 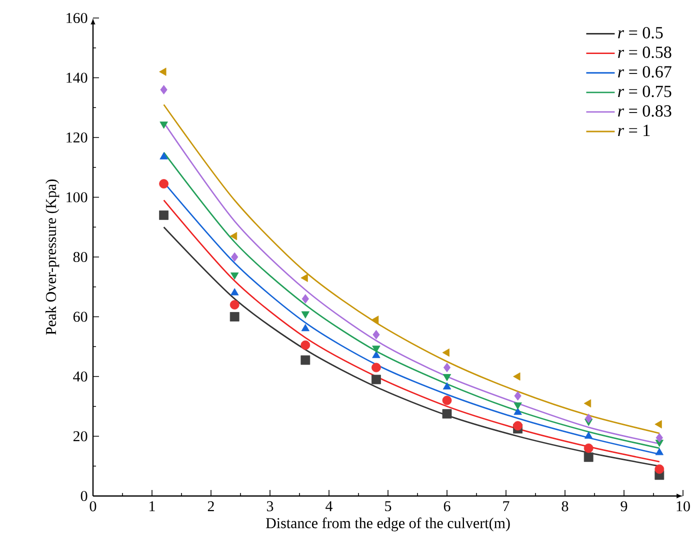 I want to click on y-tick-label: 140, so click(x=77, y=77).